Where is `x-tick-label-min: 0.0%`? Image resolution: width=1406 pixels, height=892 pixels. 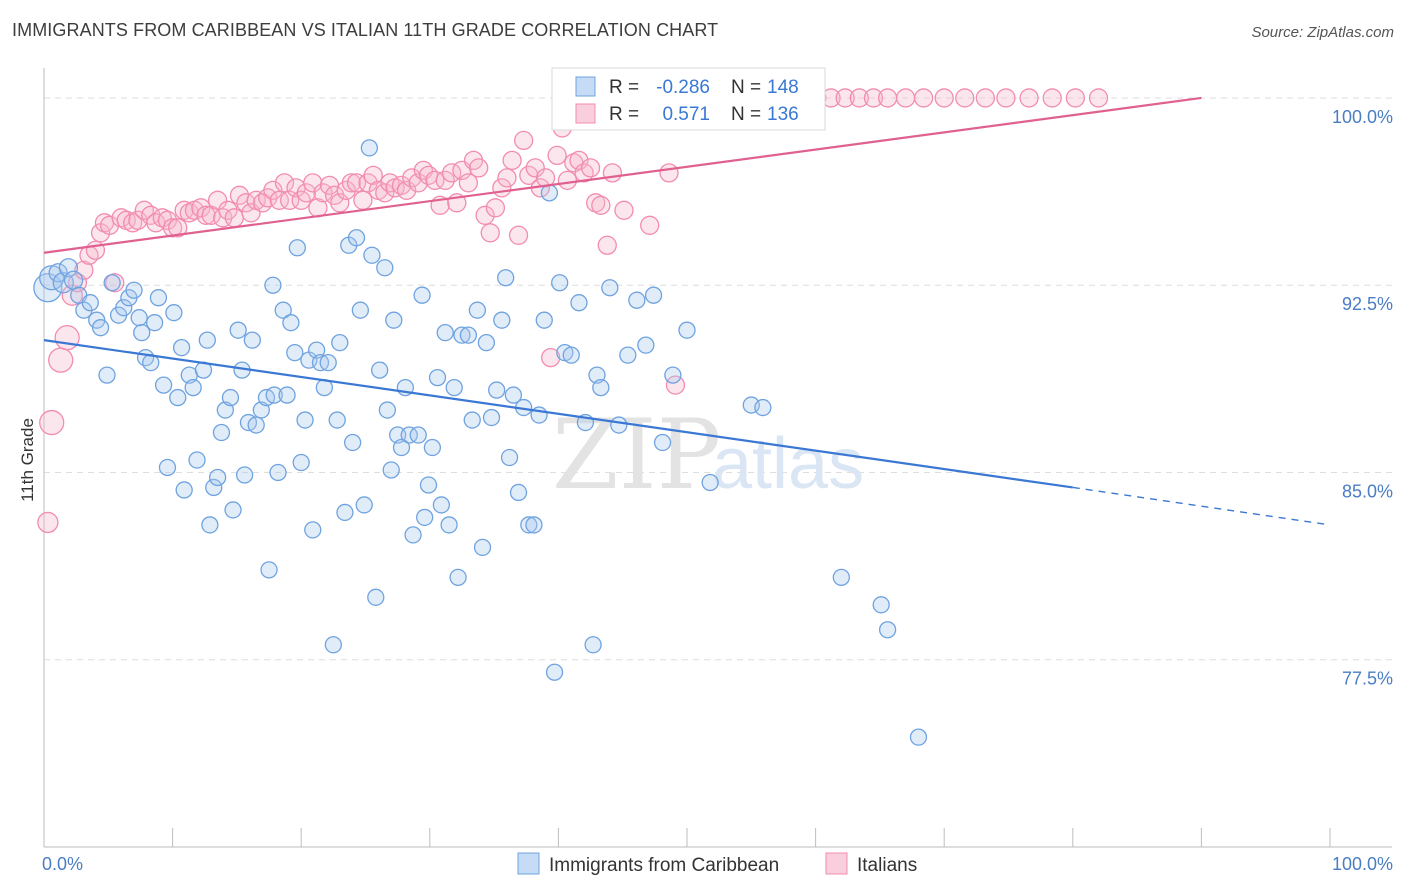 x-tick-label-min: 0.0% is located at coordinates (62, 864).